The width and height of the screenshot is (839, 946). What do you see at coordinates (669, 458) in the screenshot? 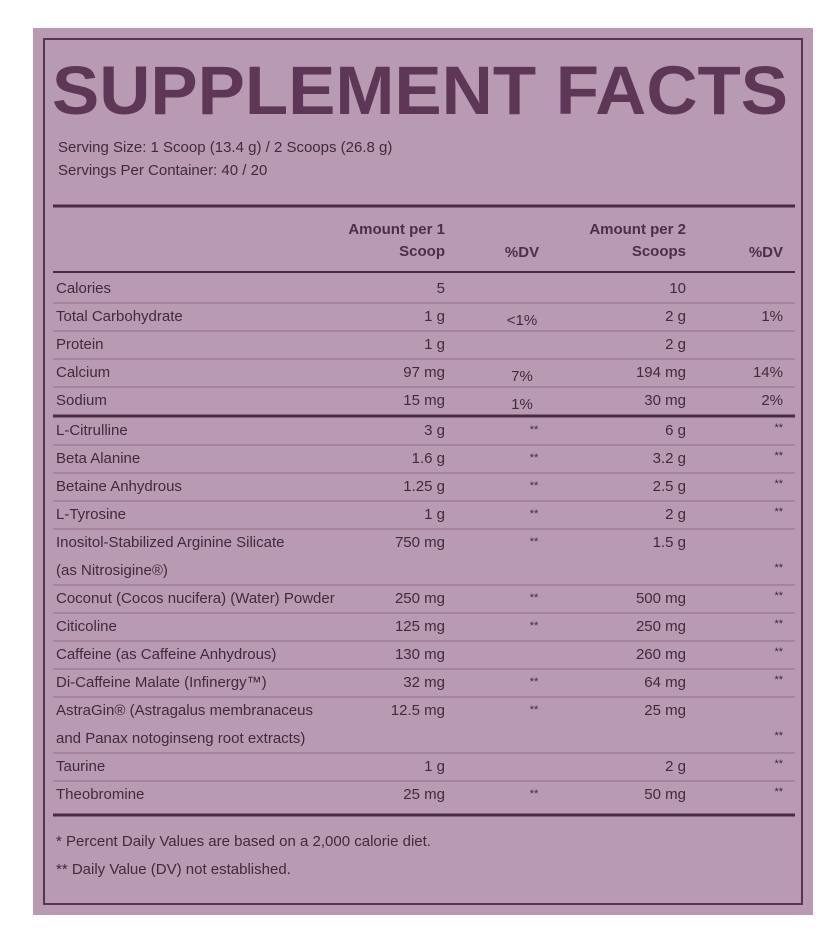
I see `amount: 3.2 g` at bounding box center [669, 458].